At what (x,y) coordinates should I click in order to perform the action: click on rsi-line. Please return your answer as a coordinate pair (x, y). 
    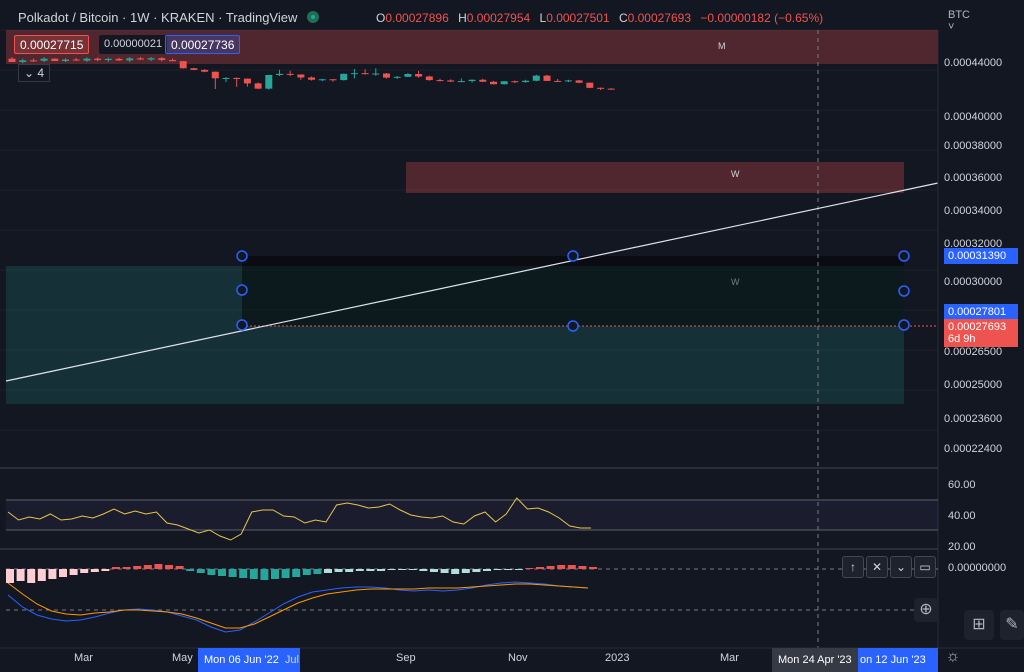
    Looking at the image, I should click on (299, 519).